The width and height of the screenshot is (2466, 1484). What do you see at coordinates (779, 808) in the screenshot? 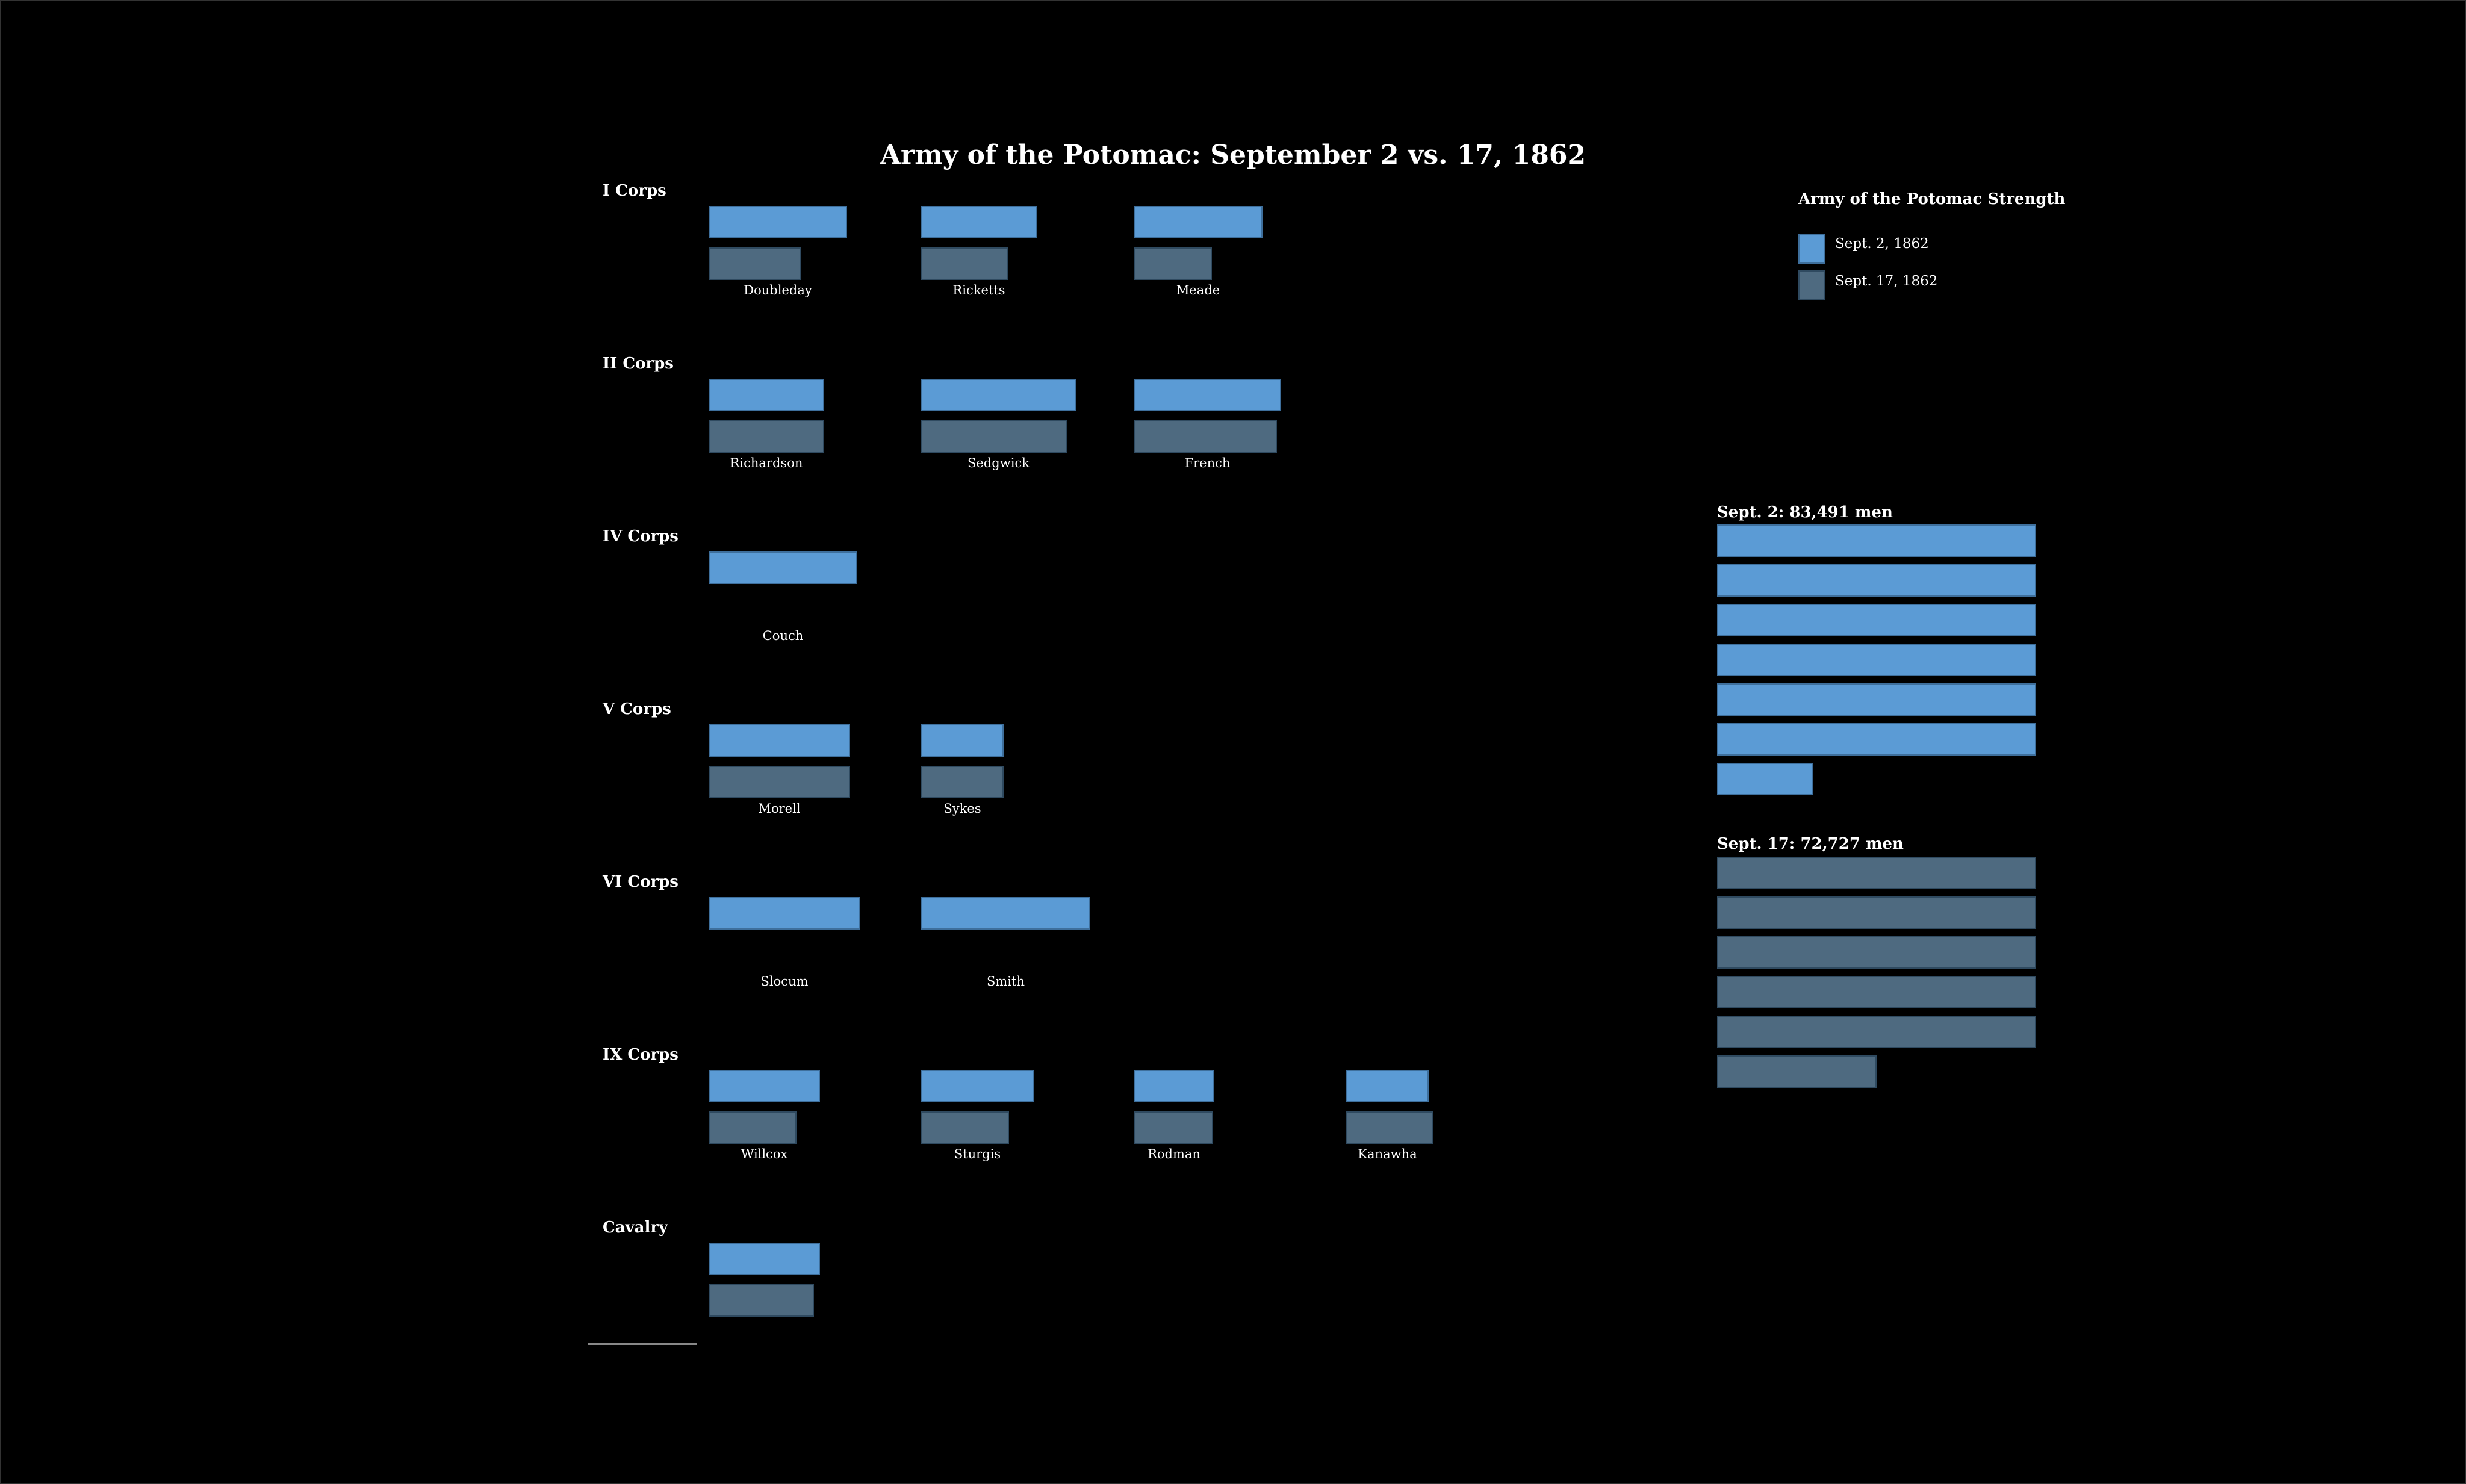
I see `division-label: Morell` at bounding box center [779, 808].